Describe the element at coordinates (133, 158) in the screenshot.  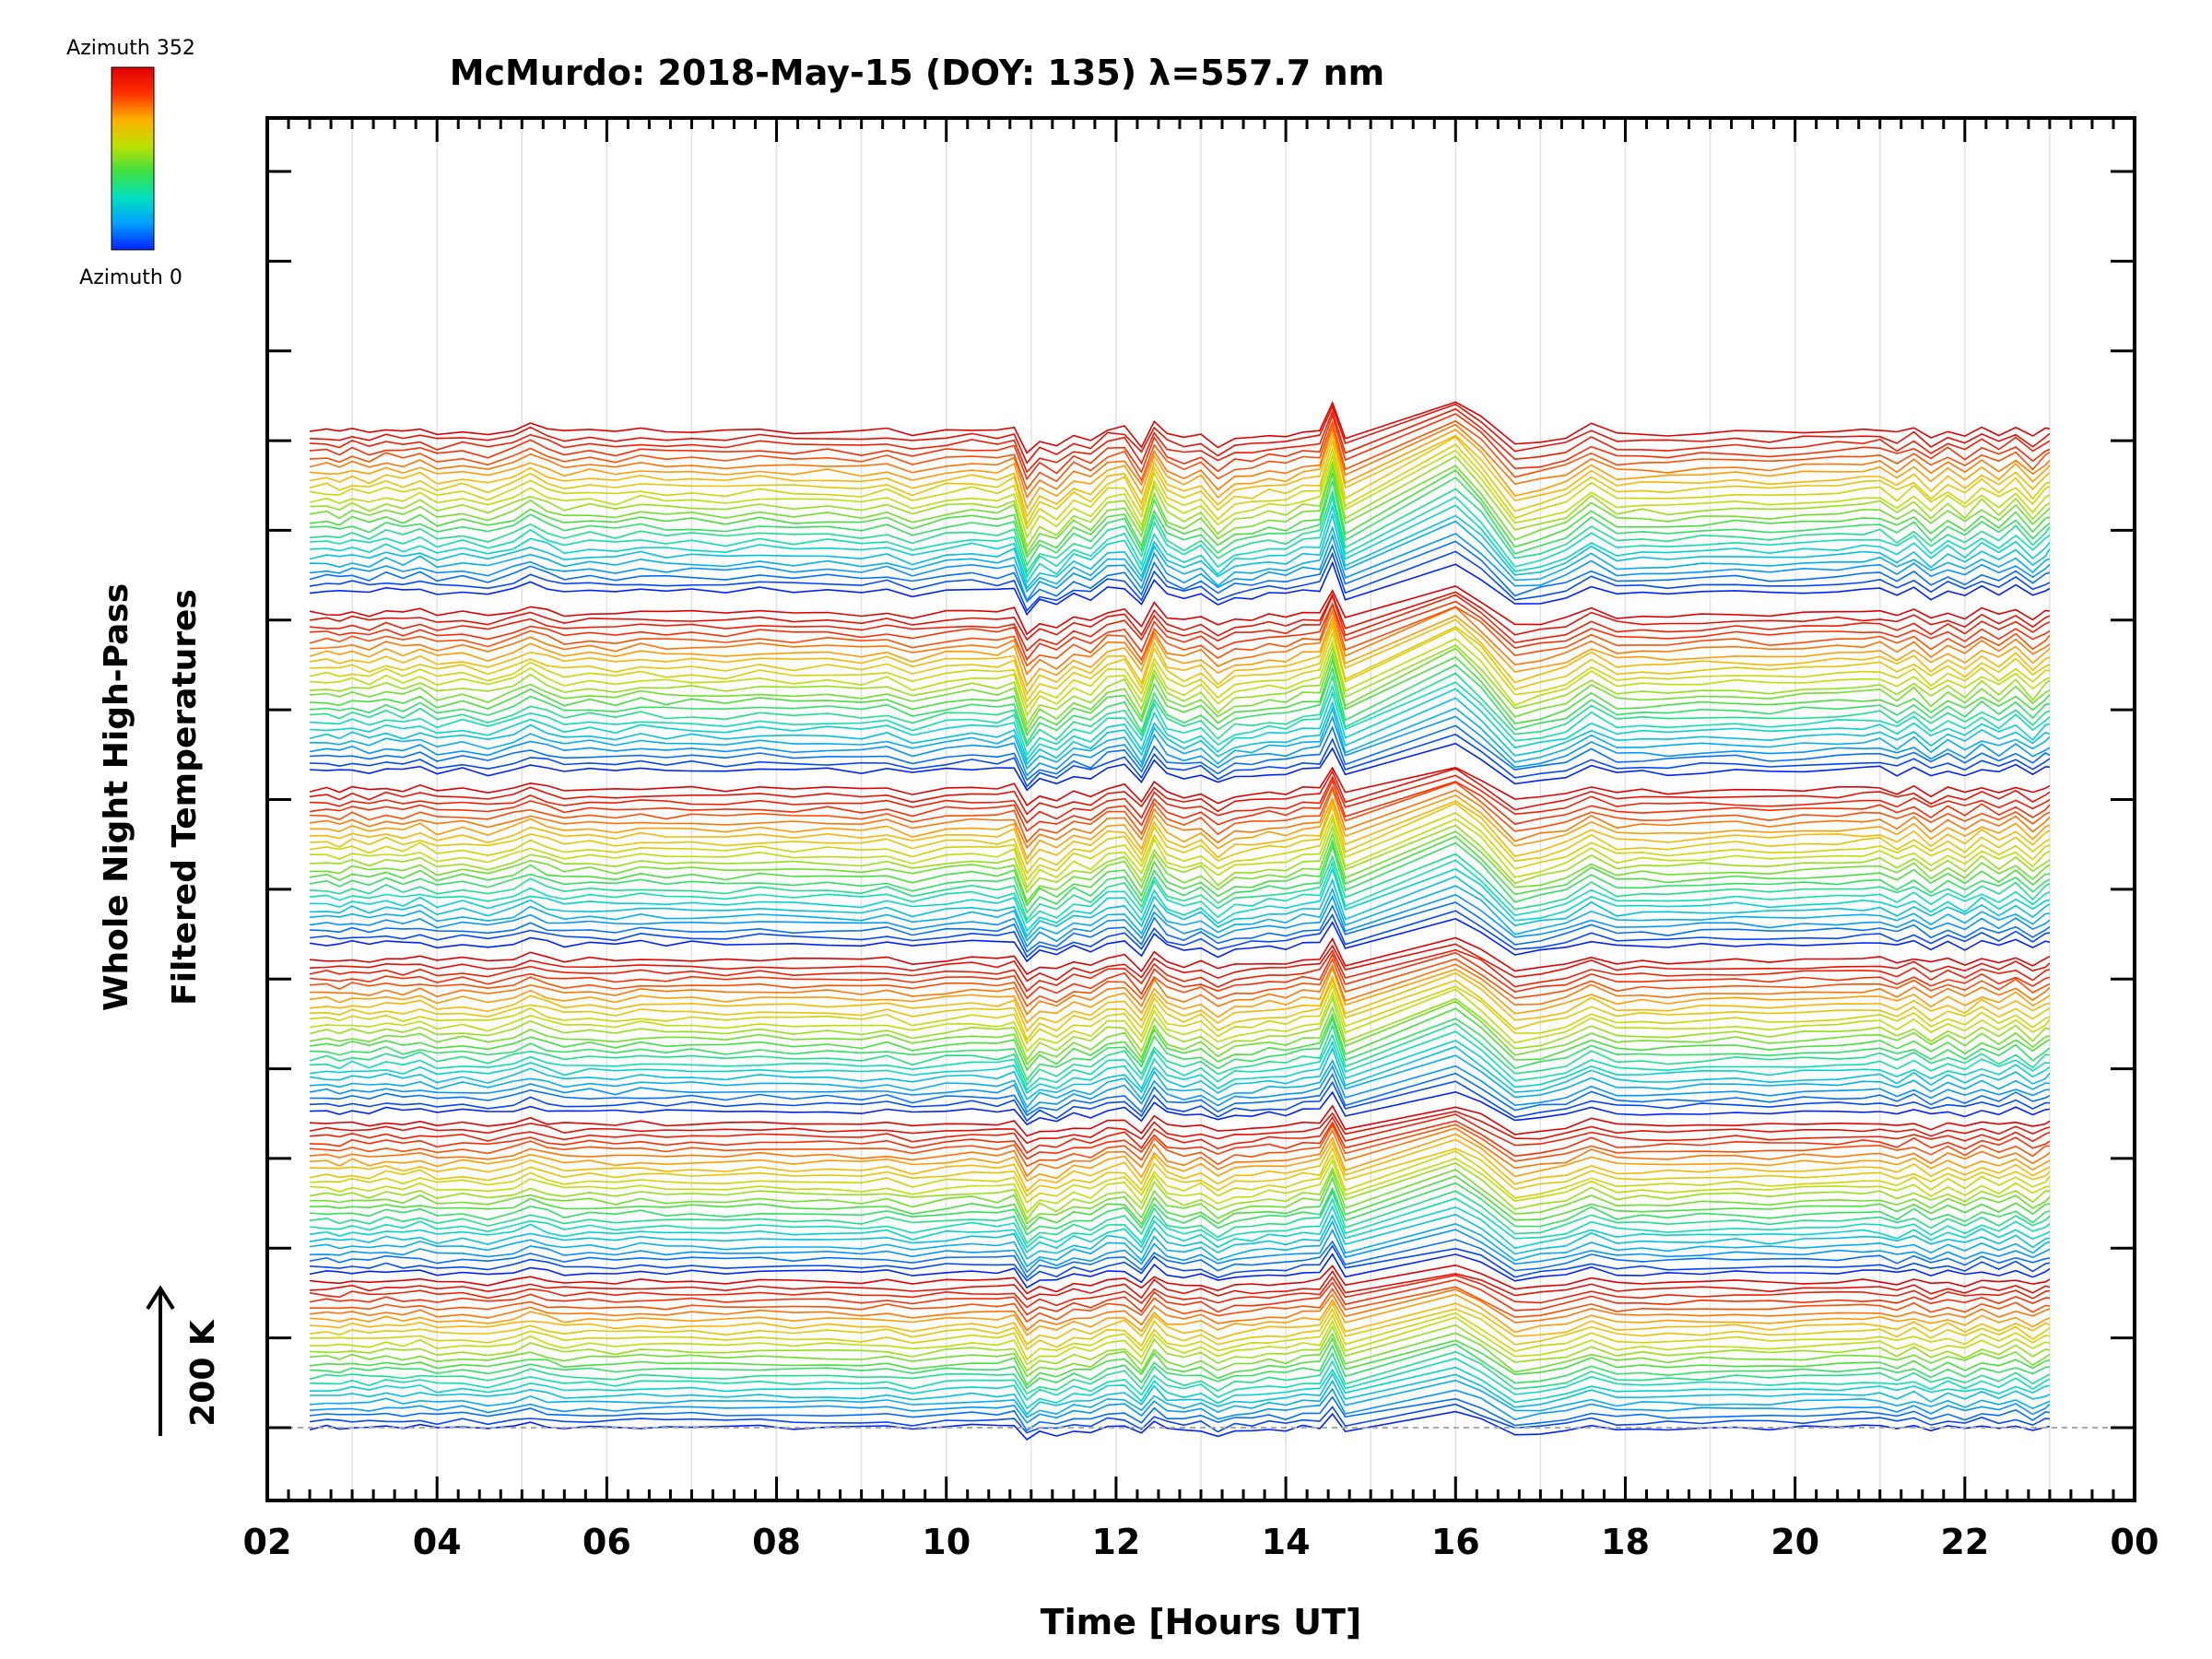
I see `colorbar-gradient` at that location.